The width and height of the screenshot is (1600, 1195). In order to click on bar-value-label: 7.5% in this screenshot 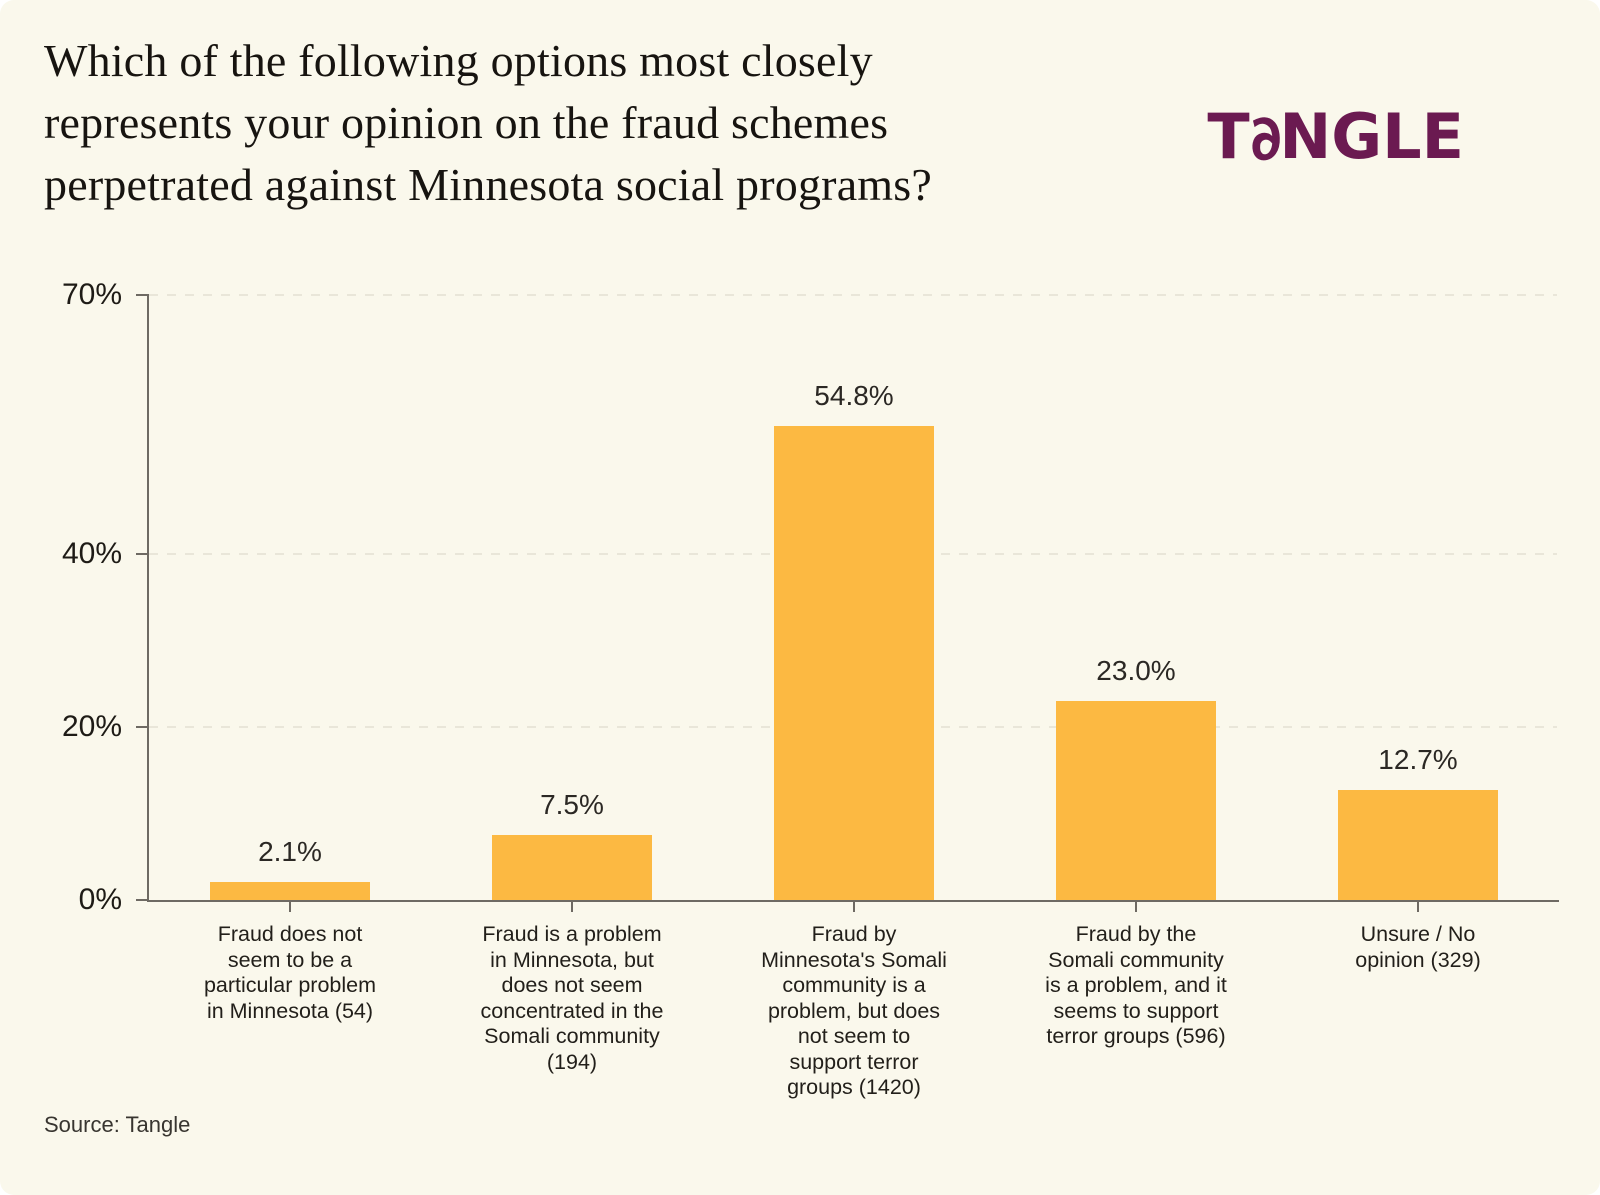, I will do `click(572, 805)`.